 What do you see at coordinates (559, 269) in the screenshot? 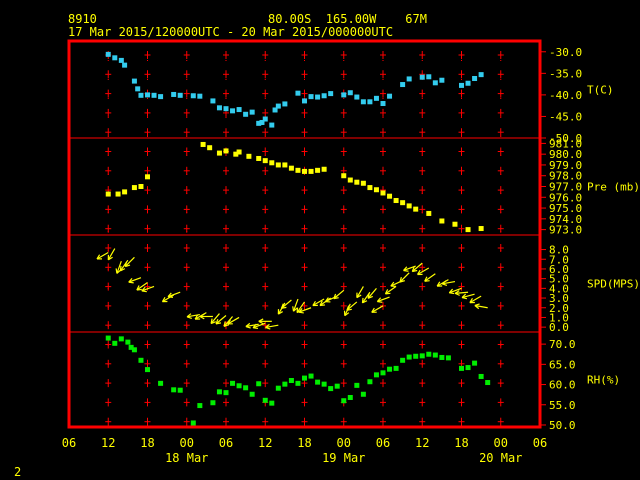
I see `y-tick-label: 6.0` at bounding box center [559, 269].